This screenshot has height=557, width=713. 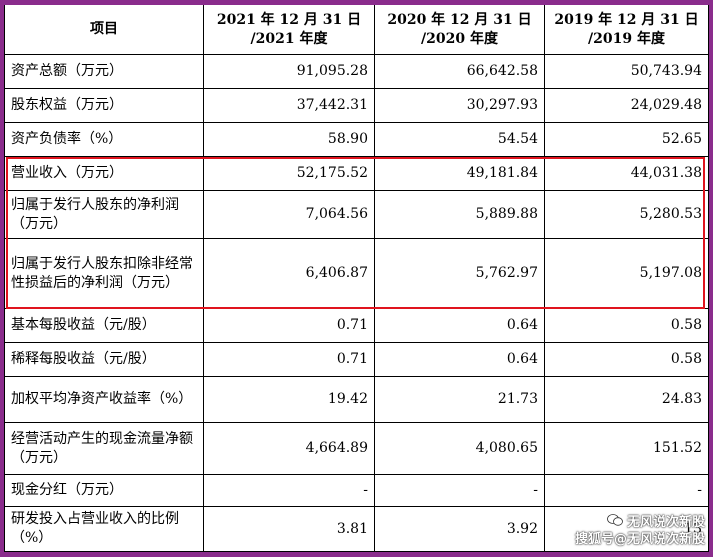 I want to click on value-2021: 52,175.52, so click(x=289, y=174).